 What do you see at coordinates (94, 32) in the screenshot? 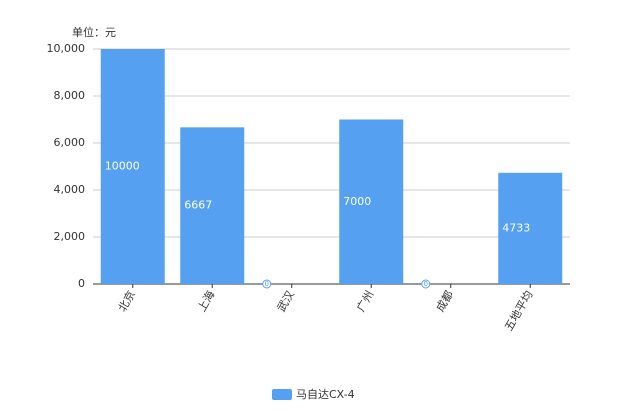
I see `y-axis-label: 单位：元` at bounding box center [94, 32].